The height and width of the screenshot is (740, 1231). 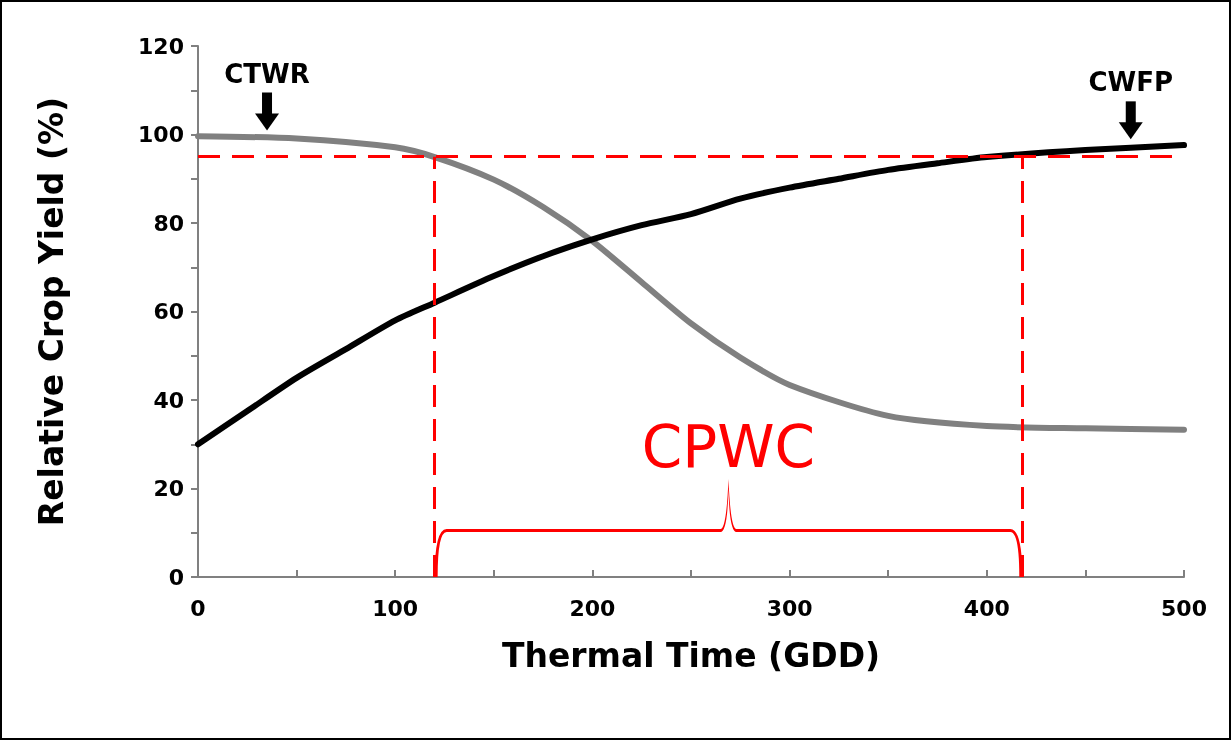 I want to click on y-tick-label: 40, so click(x=168, y=400).